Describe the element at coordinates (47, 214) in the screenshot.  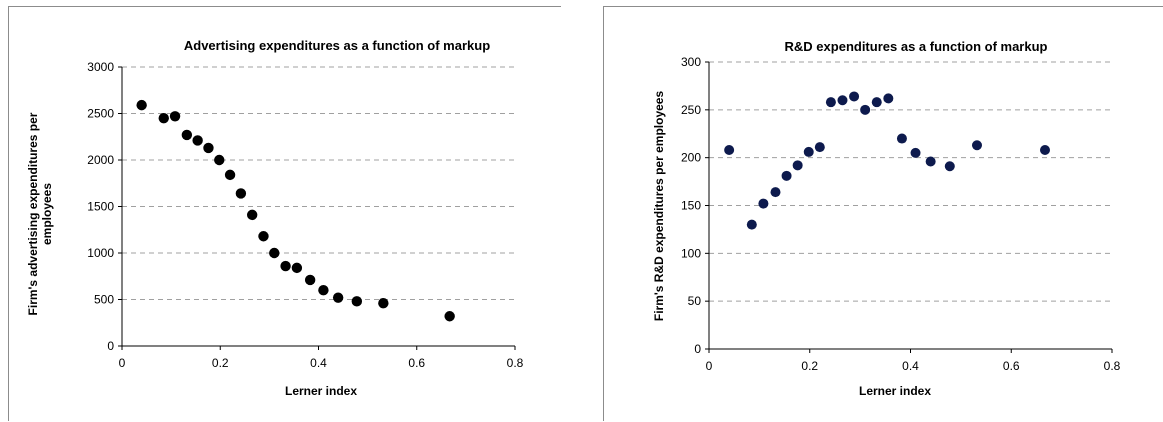
I see `y-axis-label-line-2: employees` at that location.